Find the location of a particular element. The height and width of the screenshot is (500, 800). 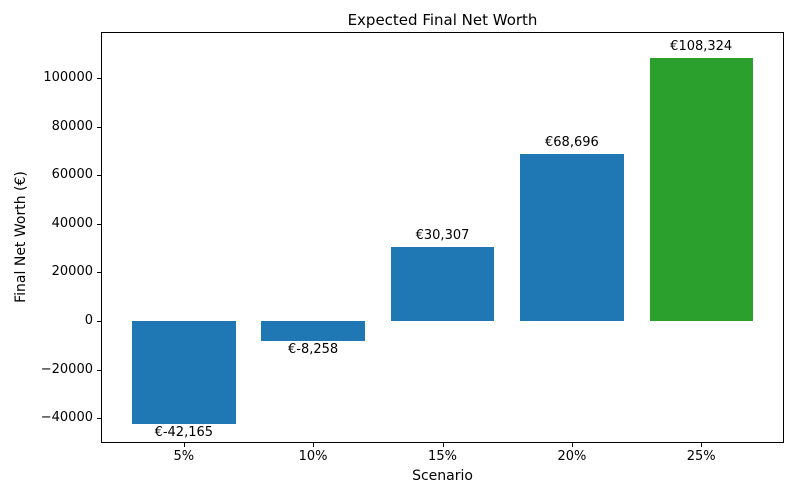

y-tick-label: −20000 is located at coordinates (66, 369).